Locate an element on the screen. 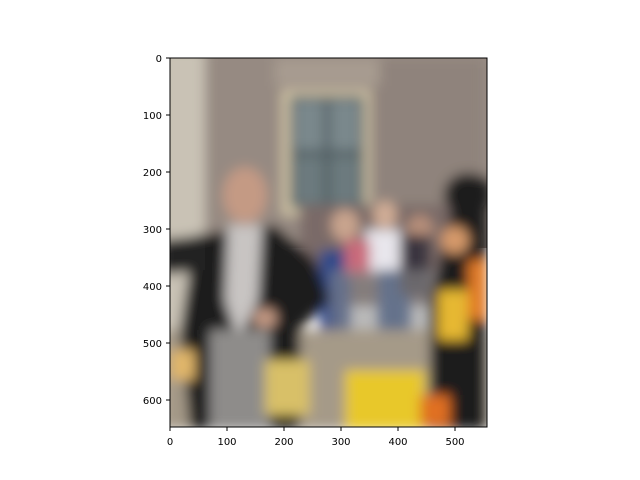 The image size is (640, 480). y-tick-label: 400 is located at coordinates (152, 287).